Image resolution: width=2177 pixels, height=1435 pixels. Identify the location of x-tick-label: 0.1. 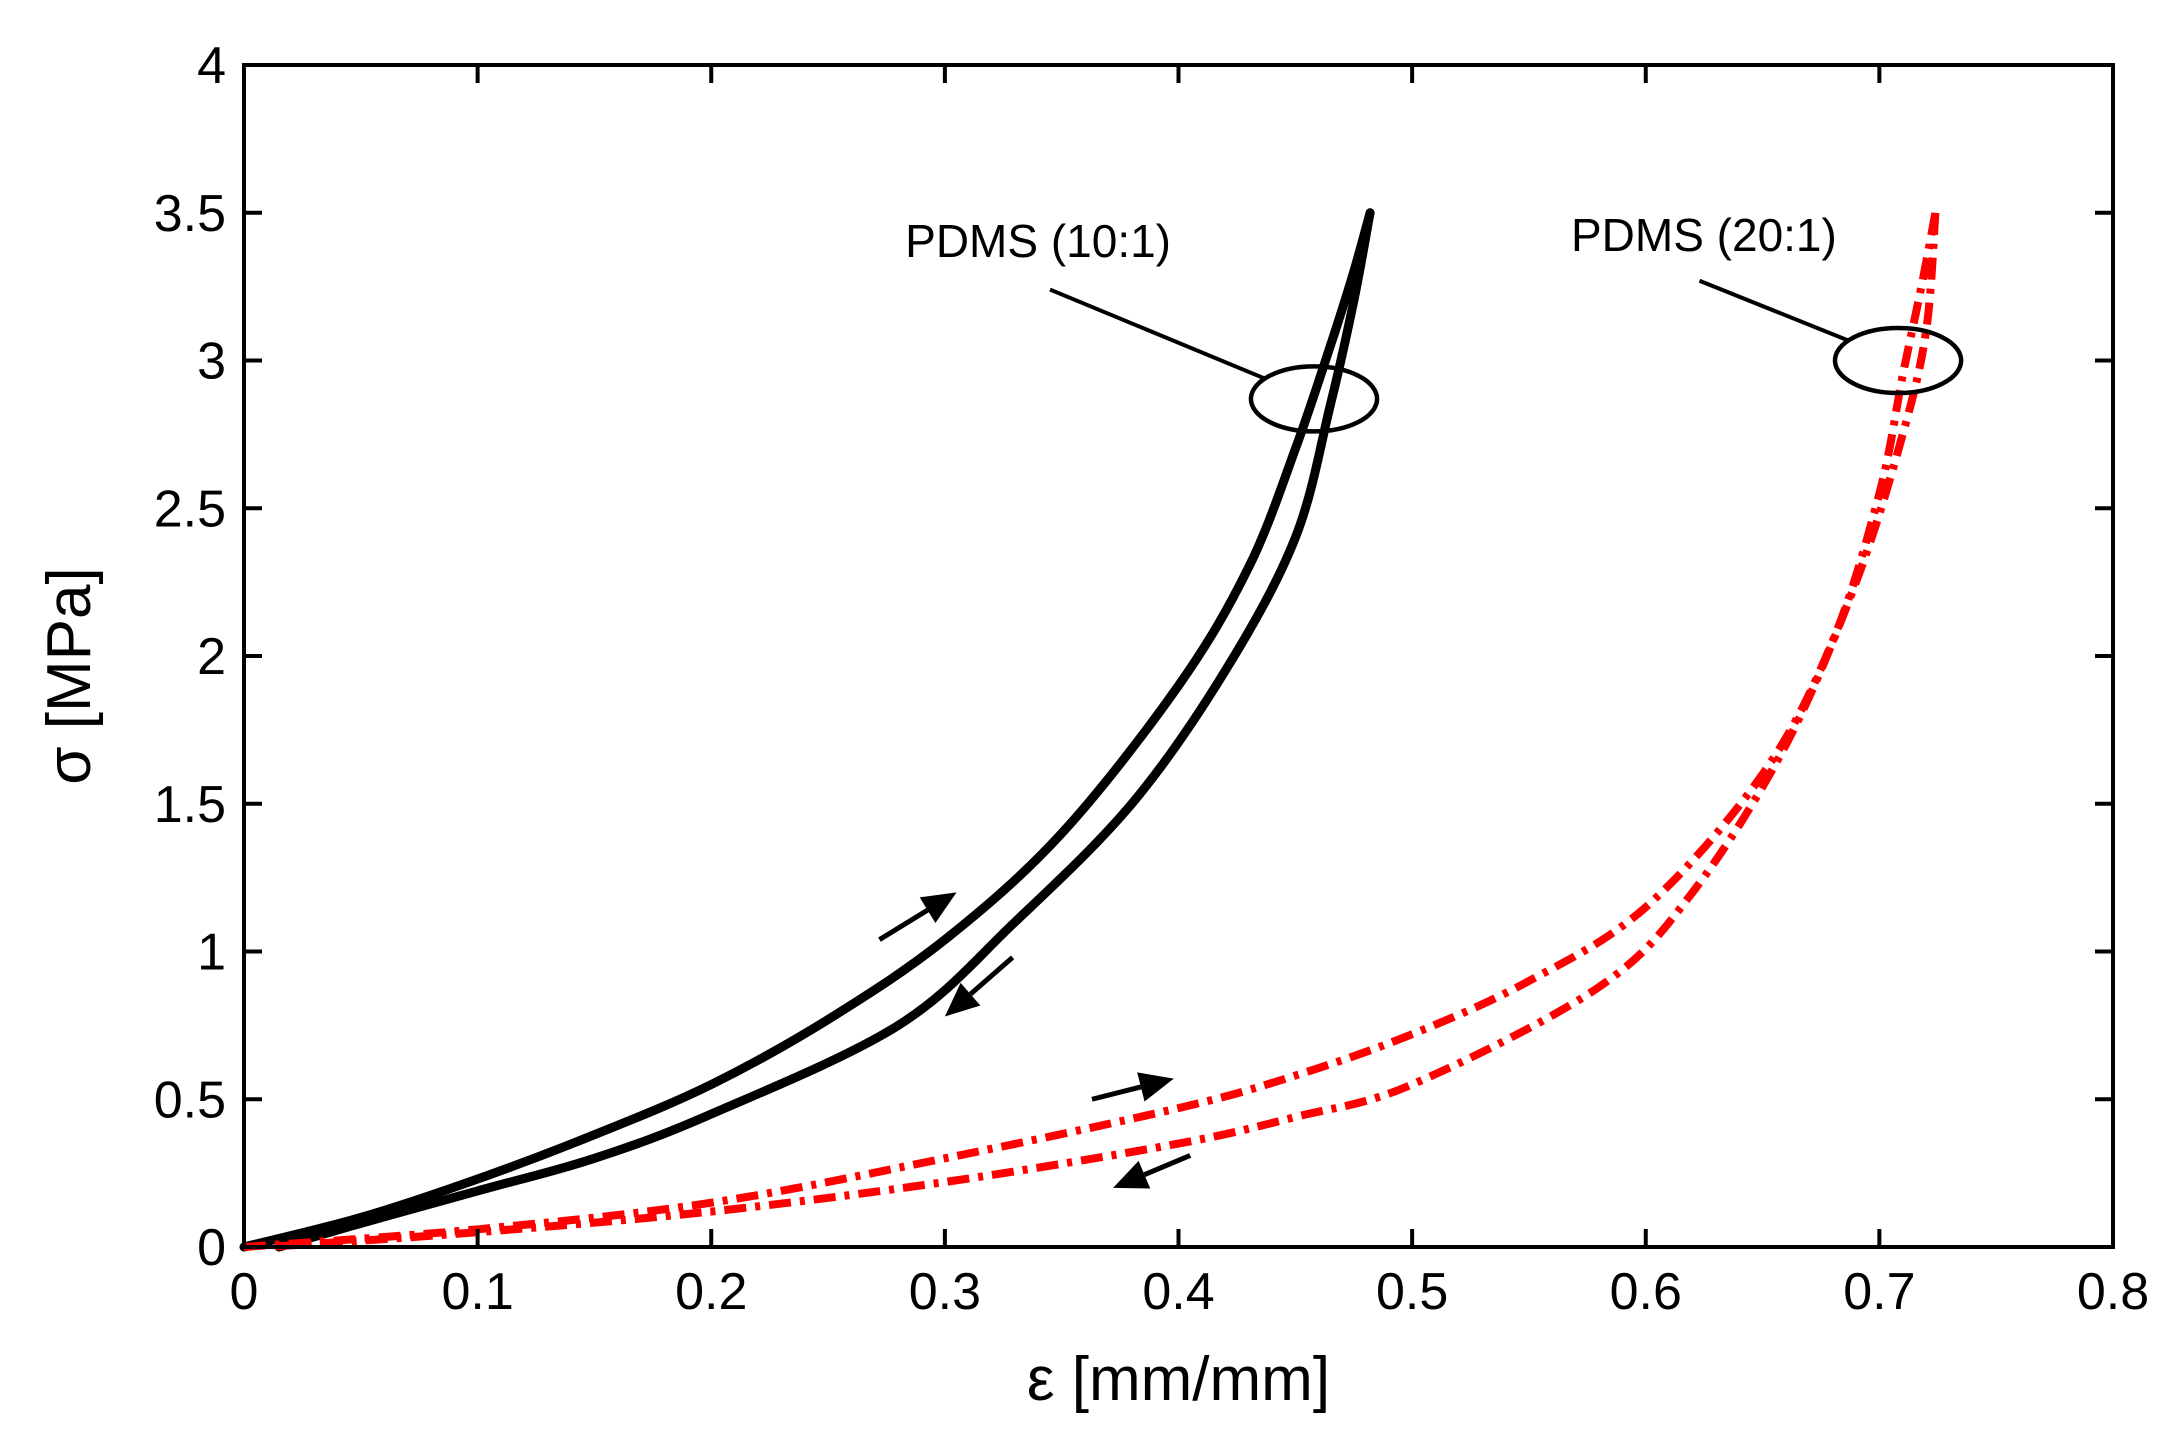
(477, 1292).